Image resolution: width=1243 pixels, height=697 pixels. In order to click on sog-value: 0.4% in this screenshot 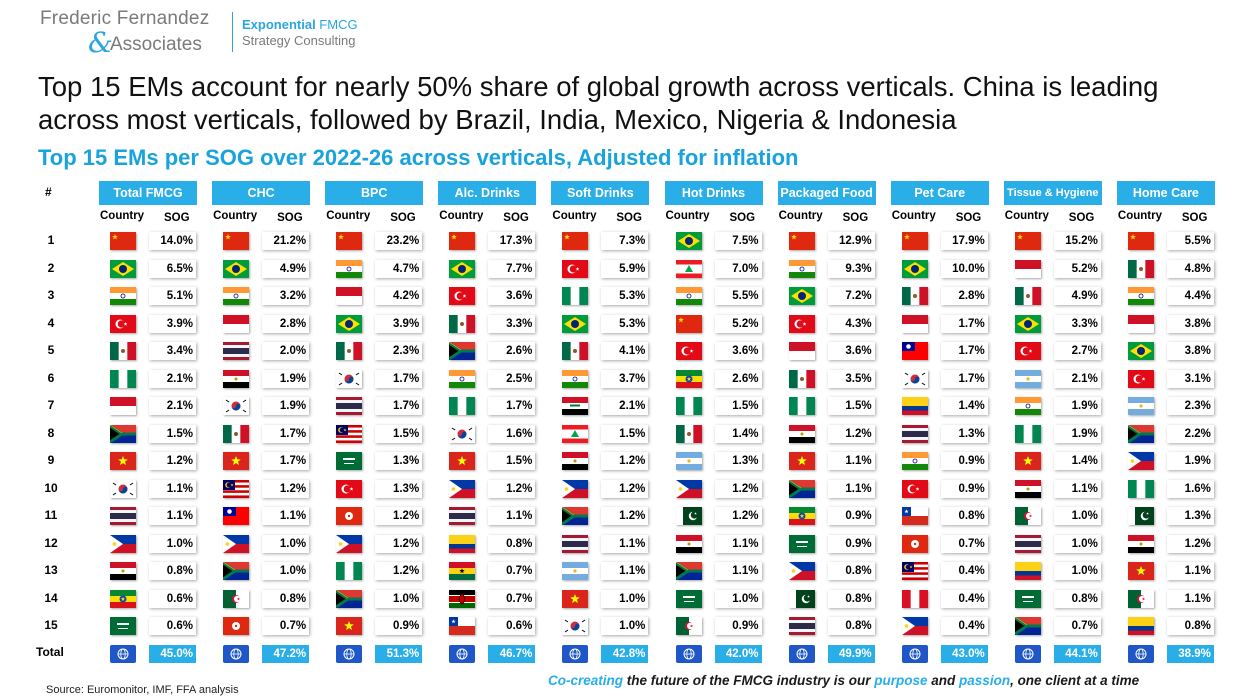, I will do `click(964, 598)`.